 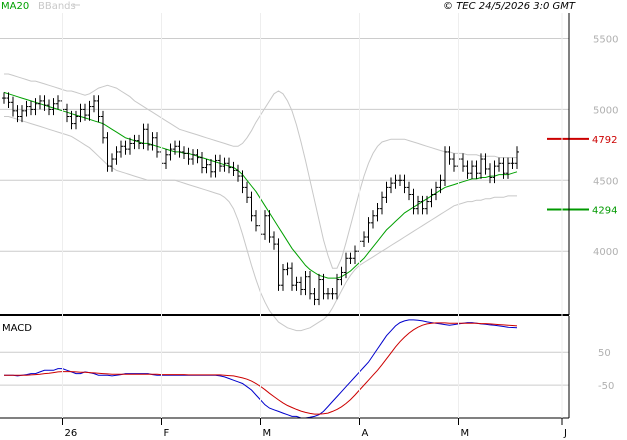 What do you see at coordinates (71, 433) in the screenshot?
I see `x-tick-label: 26` at bounding box center [71, 433].